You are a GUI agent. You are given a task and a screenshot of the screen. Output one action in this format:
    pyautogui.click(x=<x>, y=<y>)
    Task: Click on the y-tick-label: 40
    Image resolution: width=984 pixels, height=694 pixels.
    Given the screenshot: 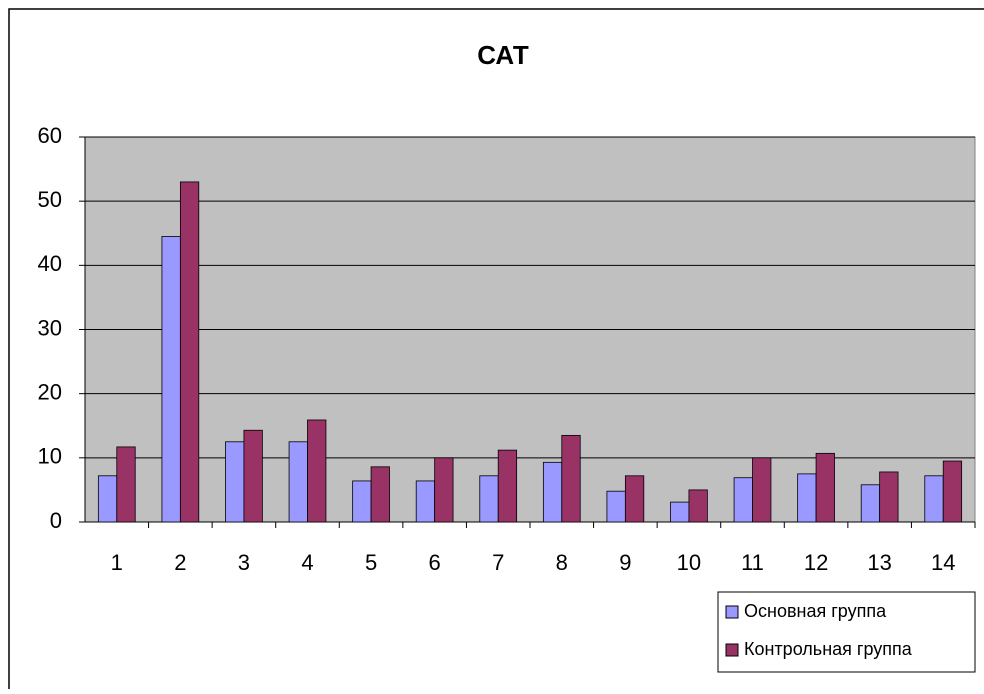 What is the action you would take?
    pyautogui.click(x=50, y=263)
    